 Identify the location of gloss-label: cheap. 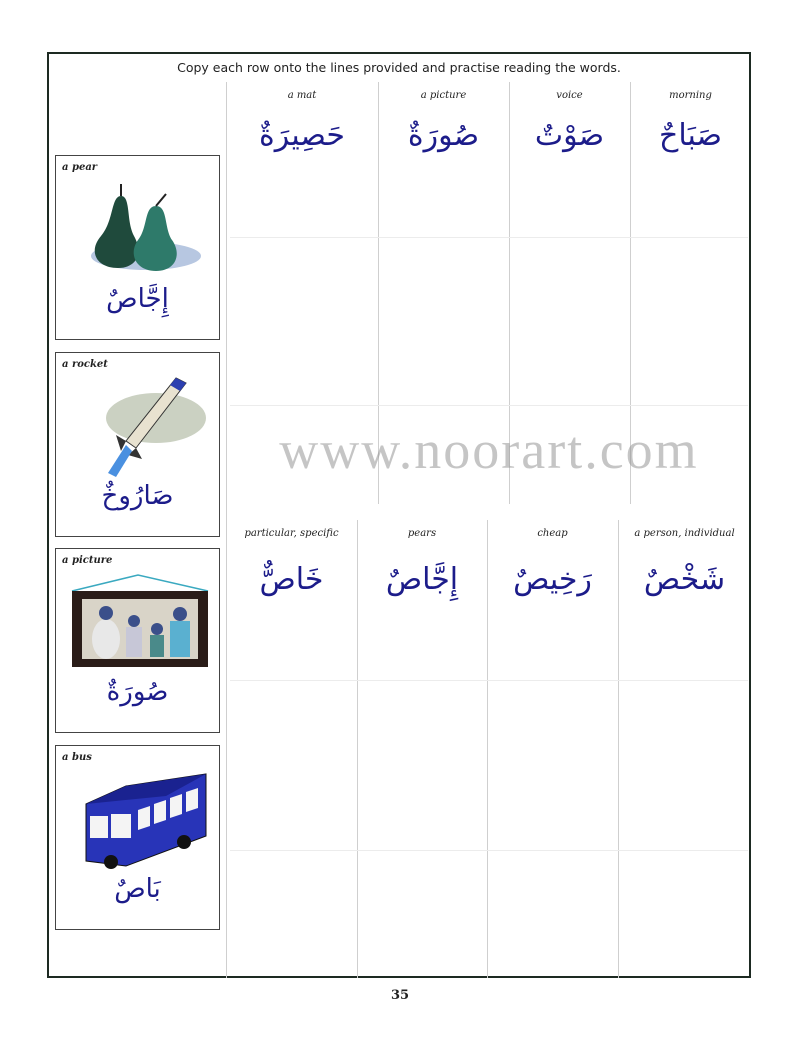
(552, 533).